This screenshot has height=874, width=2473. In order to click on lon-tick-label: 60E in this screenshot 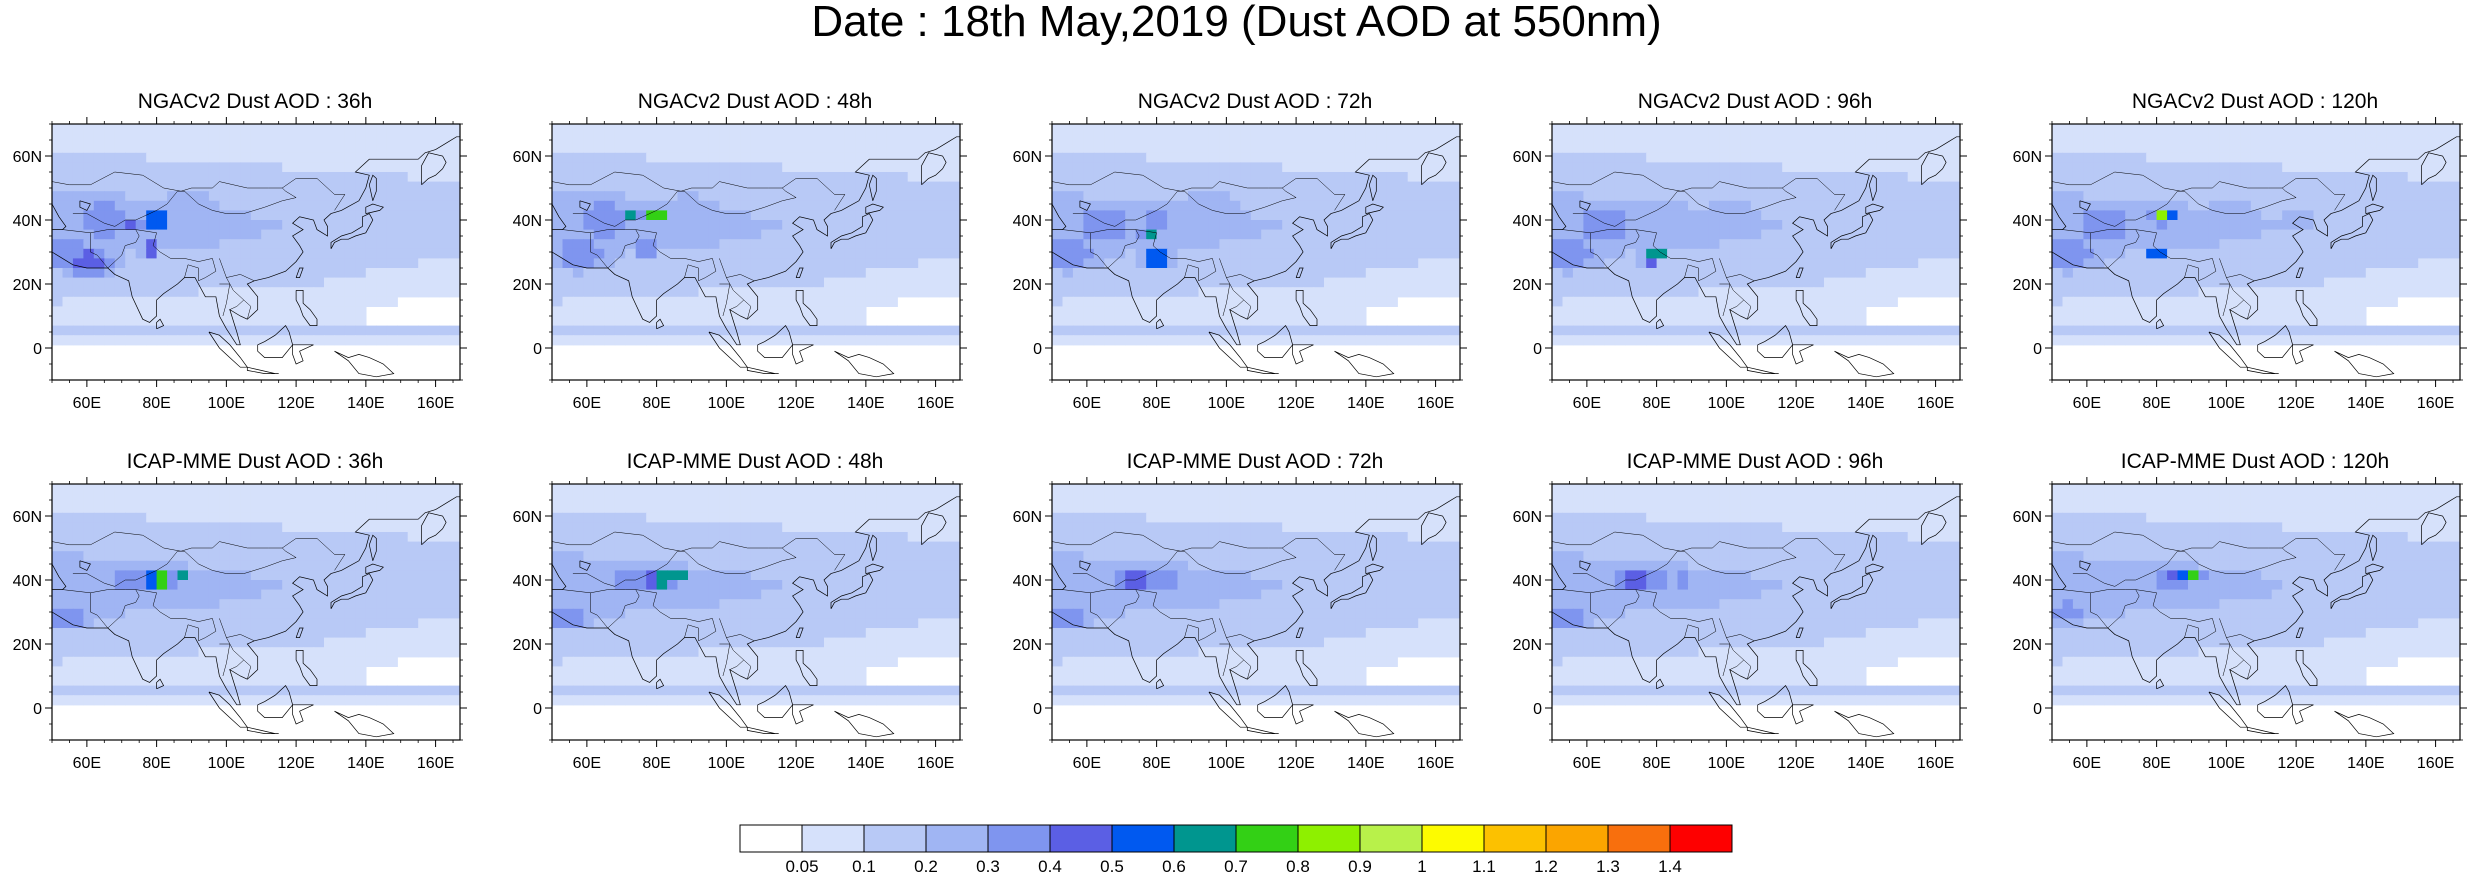, I will do `click(87, 403)`.